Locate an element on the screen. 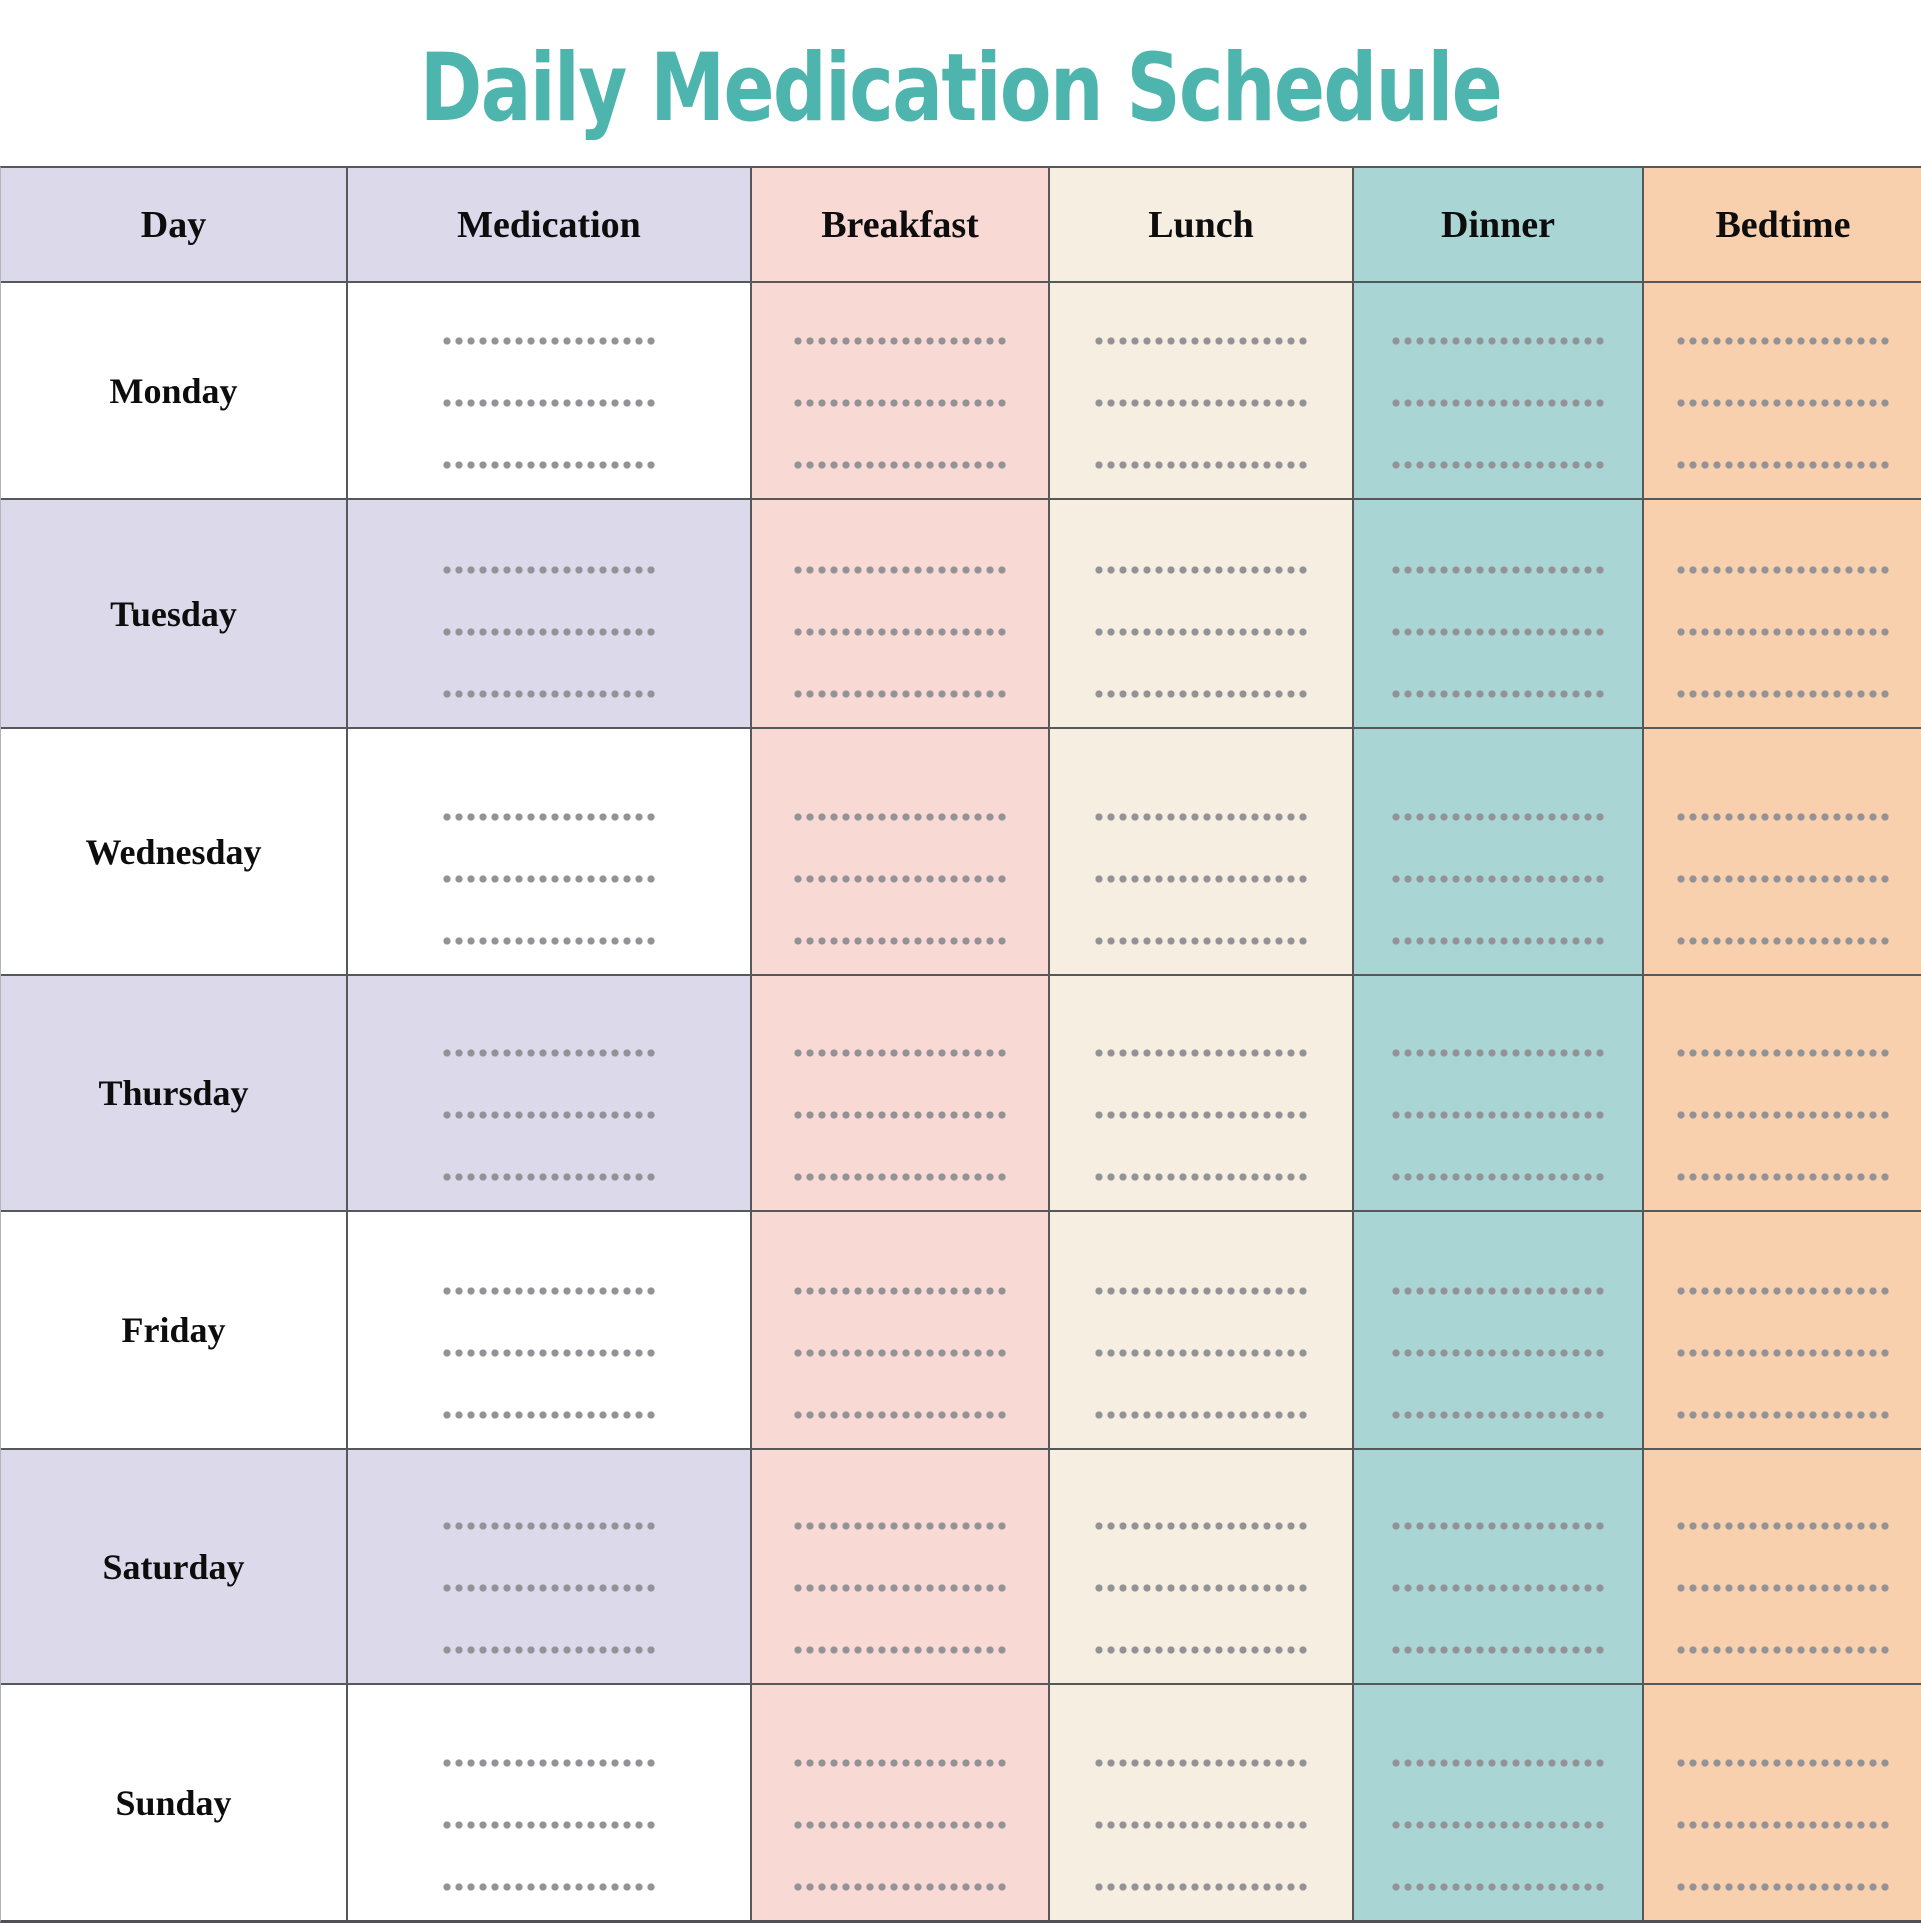 The height and width of the screenshot is (1923, 1921). thursday-medication-cell is located at coordinates (548, 1094).